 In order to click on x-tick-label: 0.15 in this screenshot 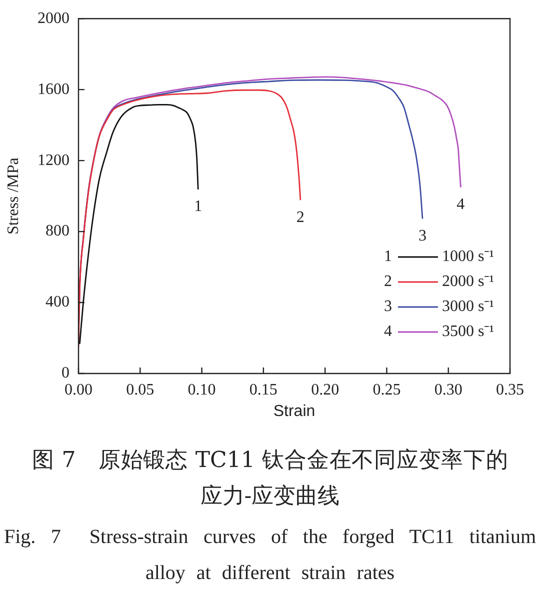, I will do `click(263, 389)`.